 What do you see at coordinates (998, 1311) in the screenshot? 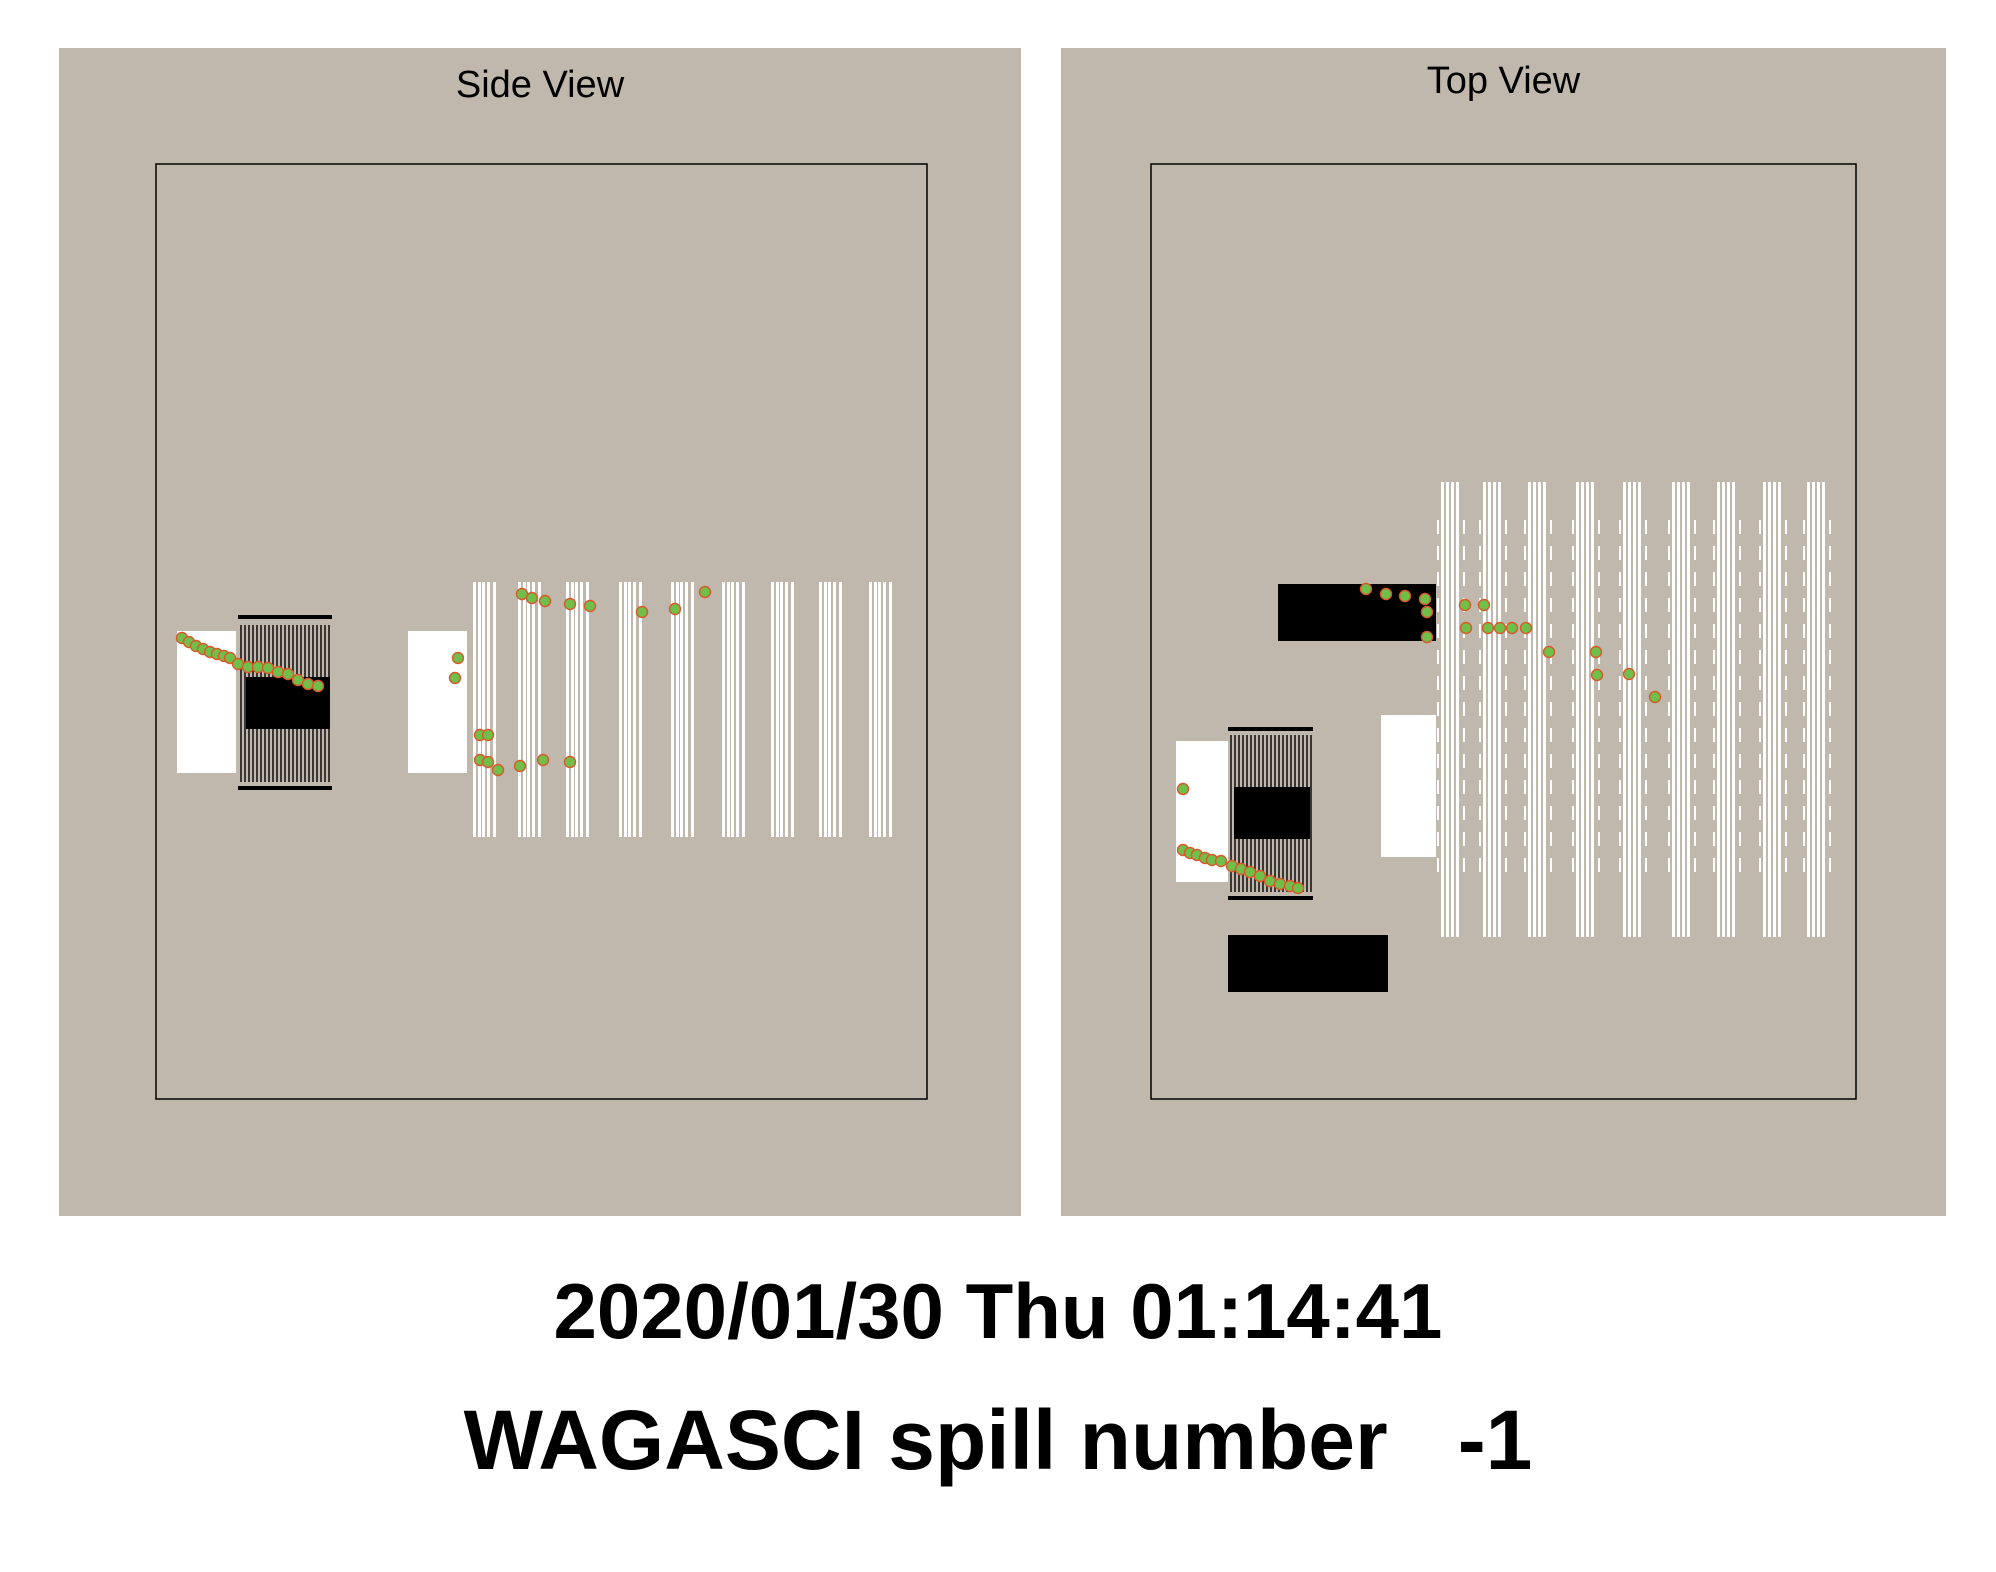
I see `datetime-label: 2020/01/30 Thu 01:14:41` at bounding box center [998, 1311].